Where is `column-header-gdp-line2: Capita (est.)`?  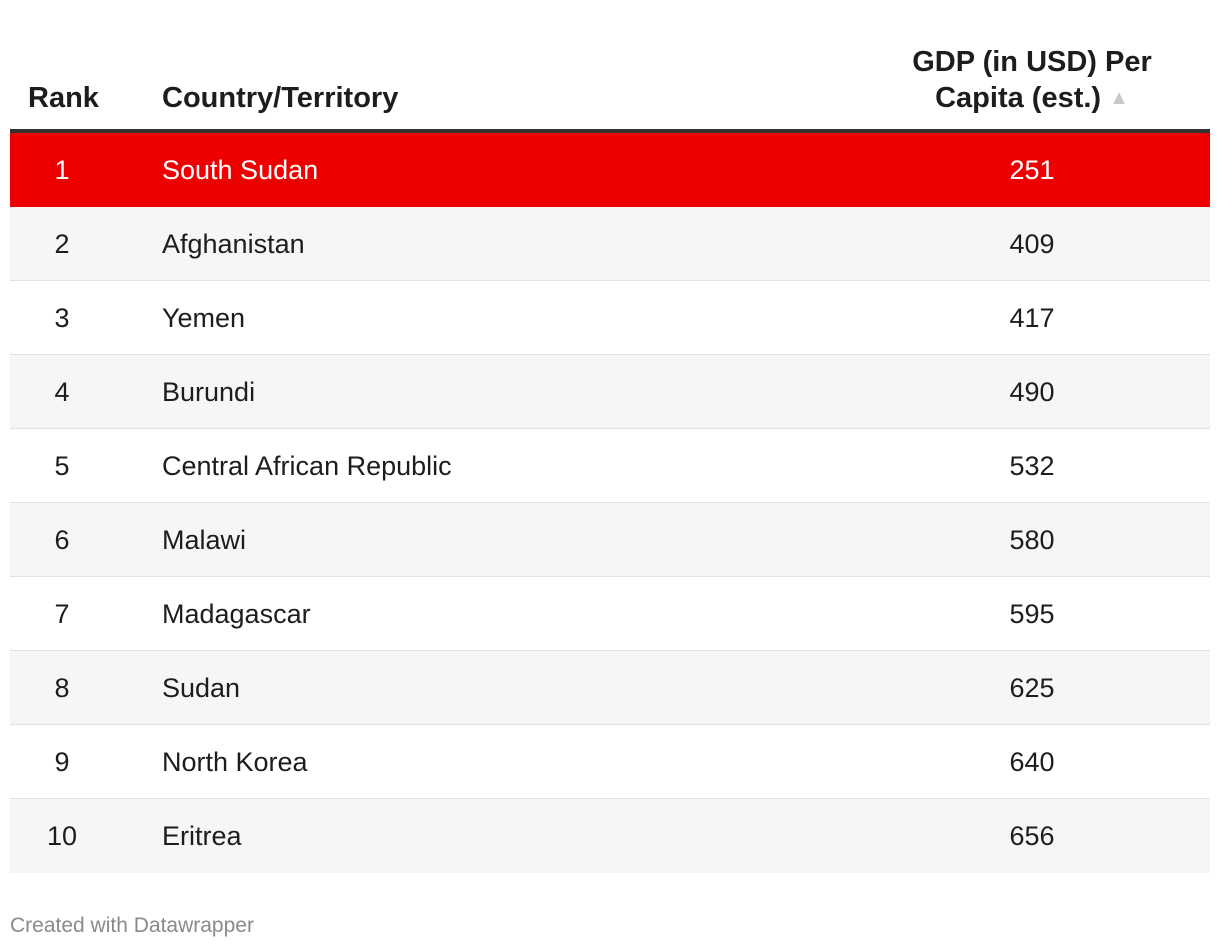 column-header-gdp-line2: Capita (est.) is located at coordinates (1018, 98).